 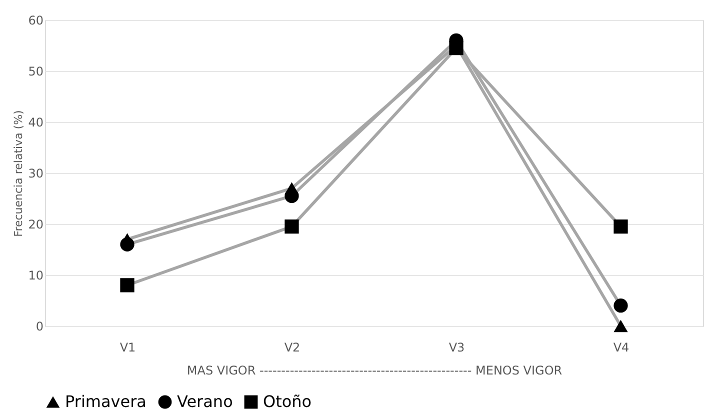 What do you see at coordinates (456, 347) in the screenshot?
I see `x-tick-label: V3` at bounding box center [456, 347].